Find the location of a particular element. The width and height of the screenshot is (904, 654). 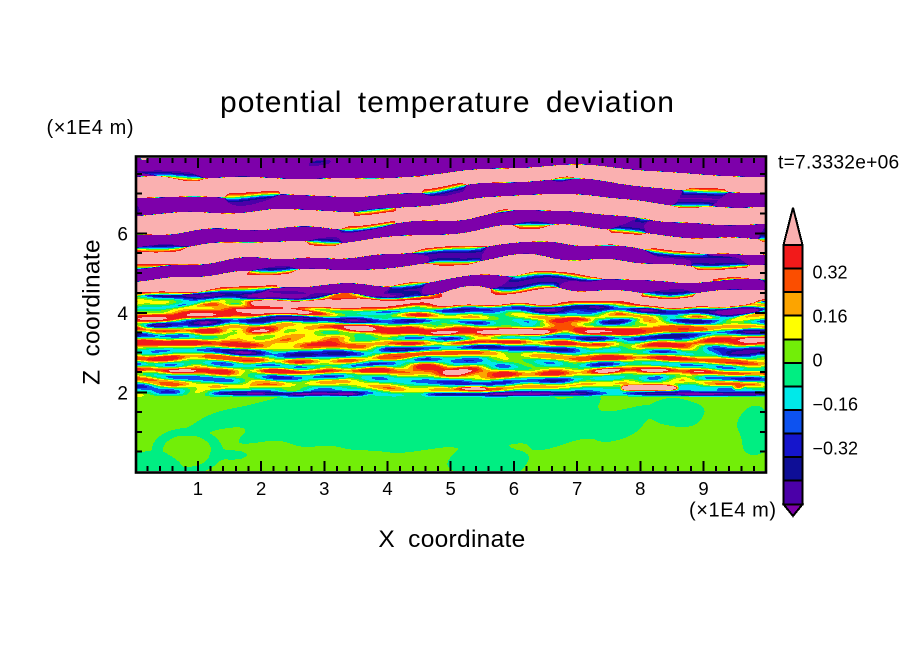

svg-text: 3 is located at coordinates (324, 488).